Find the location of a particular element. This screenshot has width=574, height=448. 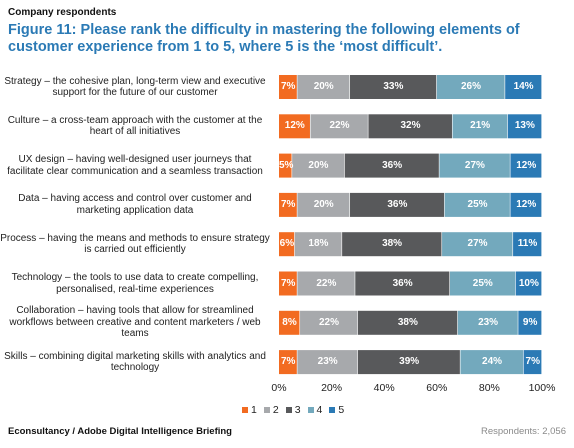

legend-item: 4 is located at coordinates (315, 410).